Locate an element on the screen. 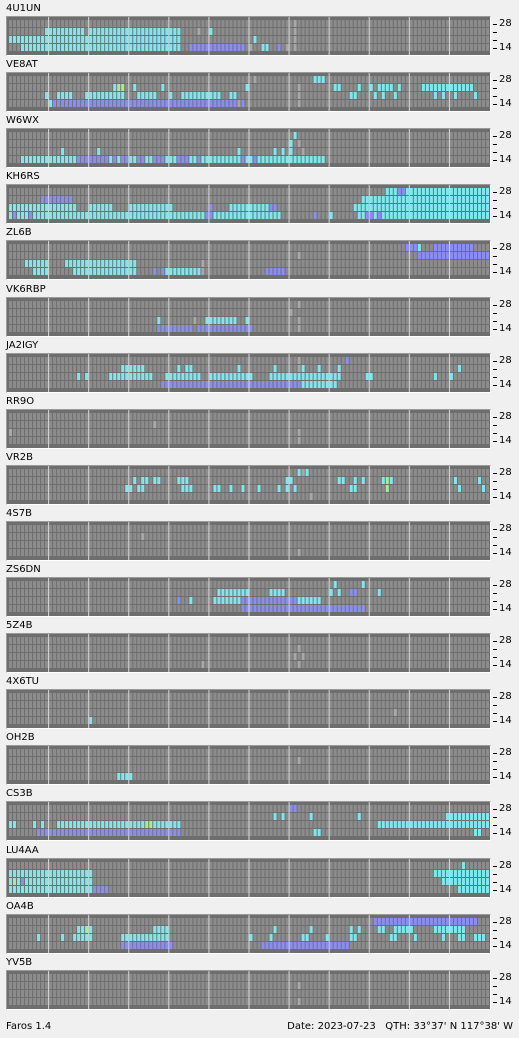 The image size is (519, 1038). scale-bottom-label: 14 is located at coordinates (505, 1001).